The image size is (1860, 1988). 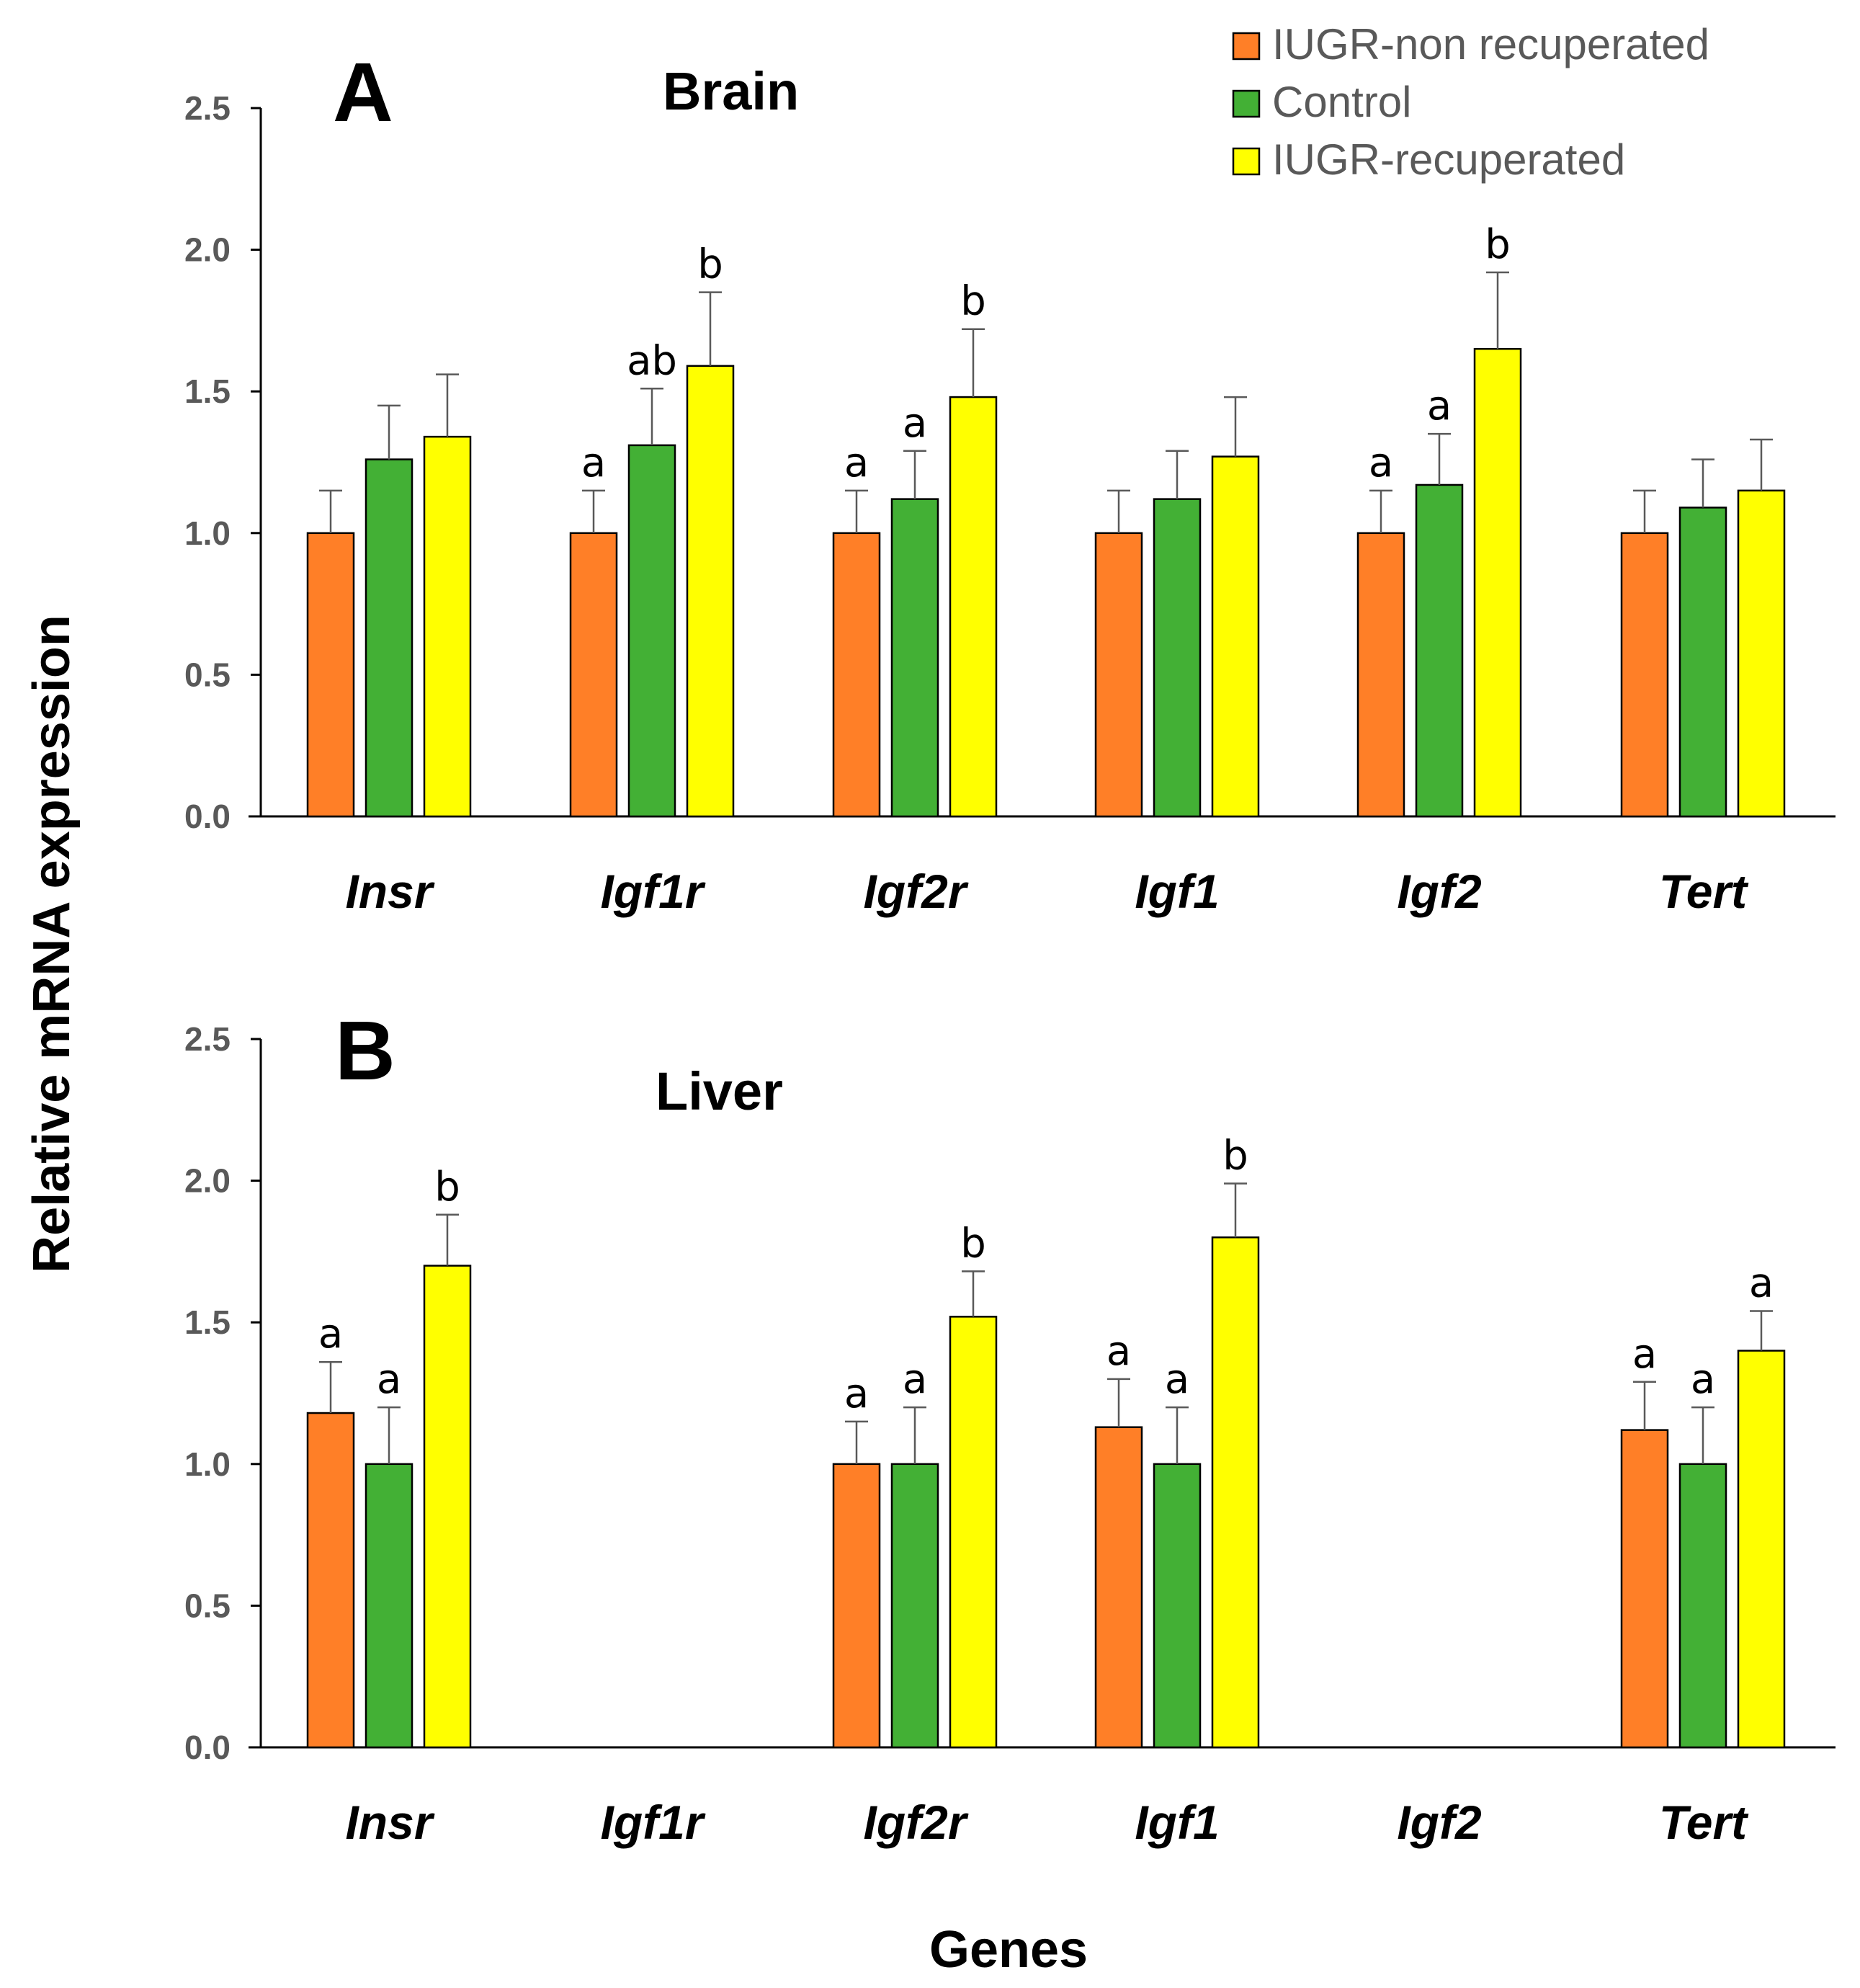 What do you see at coordinates (1490, 44) in the screenshot?
I see `legend-label-iugr-non-recuperated: IUGR-non recuperated` at bounding box center [1490, 44].